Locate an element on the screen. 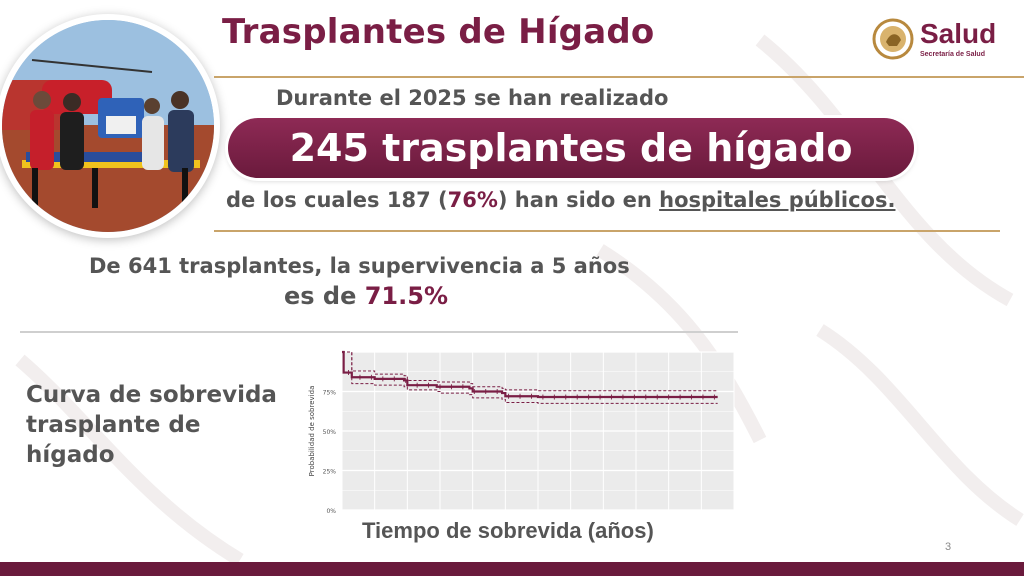 The image size is (1024, 576). logo-subtitle: Secretaría de Salud is located at coordinates (952, 54).